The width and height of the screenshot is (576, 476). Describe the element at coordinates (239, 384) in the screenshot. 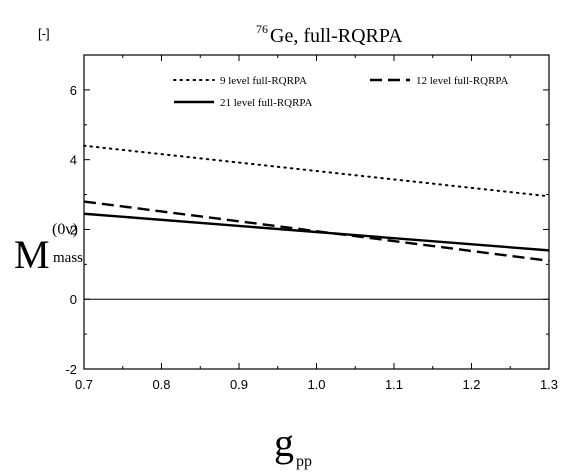

I see `x-tick-label: 0.9` at that location.